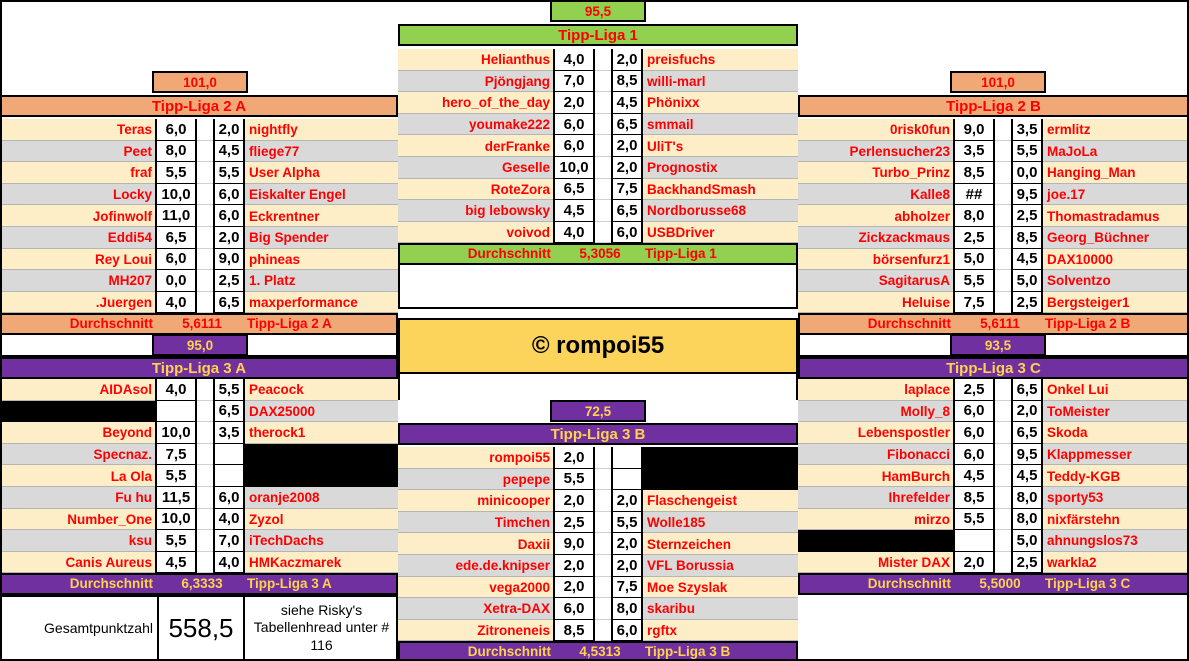 This screenshot has height=661, width=1189. Describe the element at coordinates (176, 173) in the screenshot. I see `liga2a-score-left: 5,5` at that location.